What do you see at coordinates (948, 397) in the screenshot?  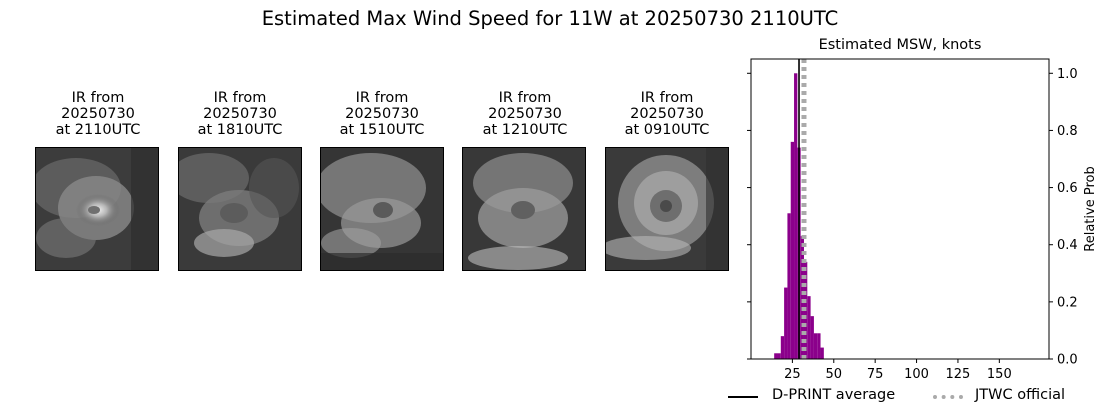 I see `legend-swatch-jtwc` at bounding box center [948, 397].